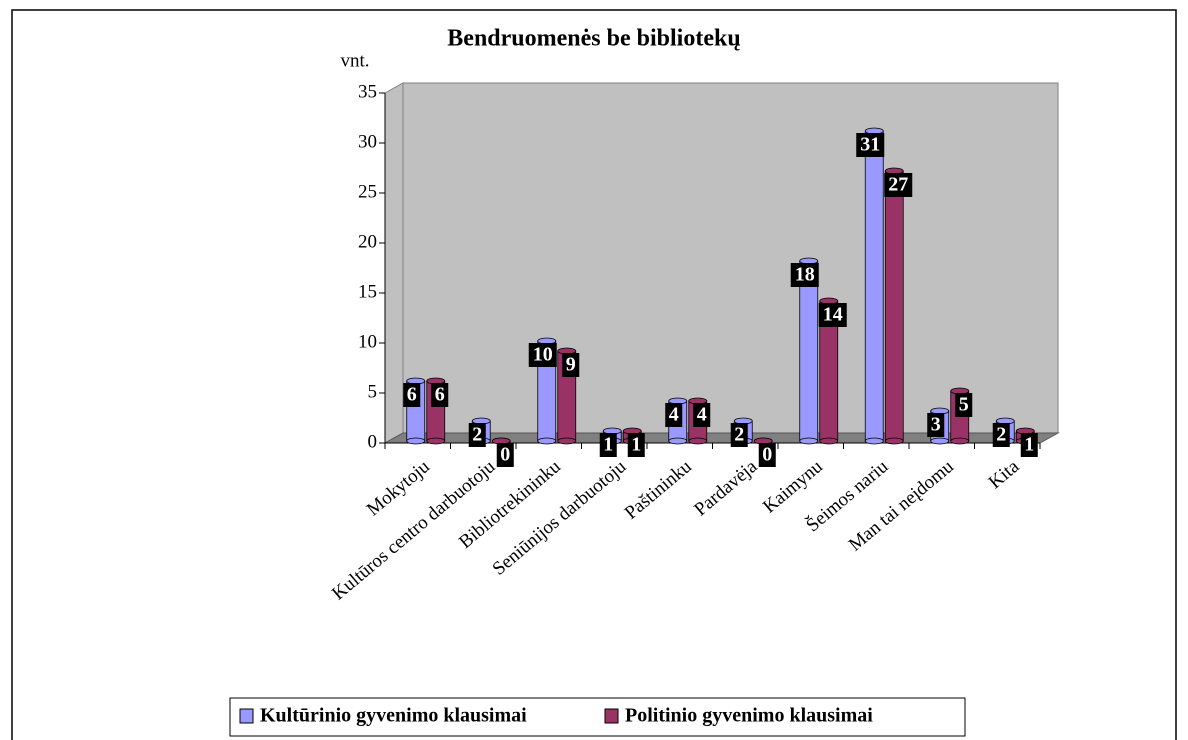  Describe the element at coordinates (373, 441) in the screenshot. I see `y-tick-label: 0` at that location.